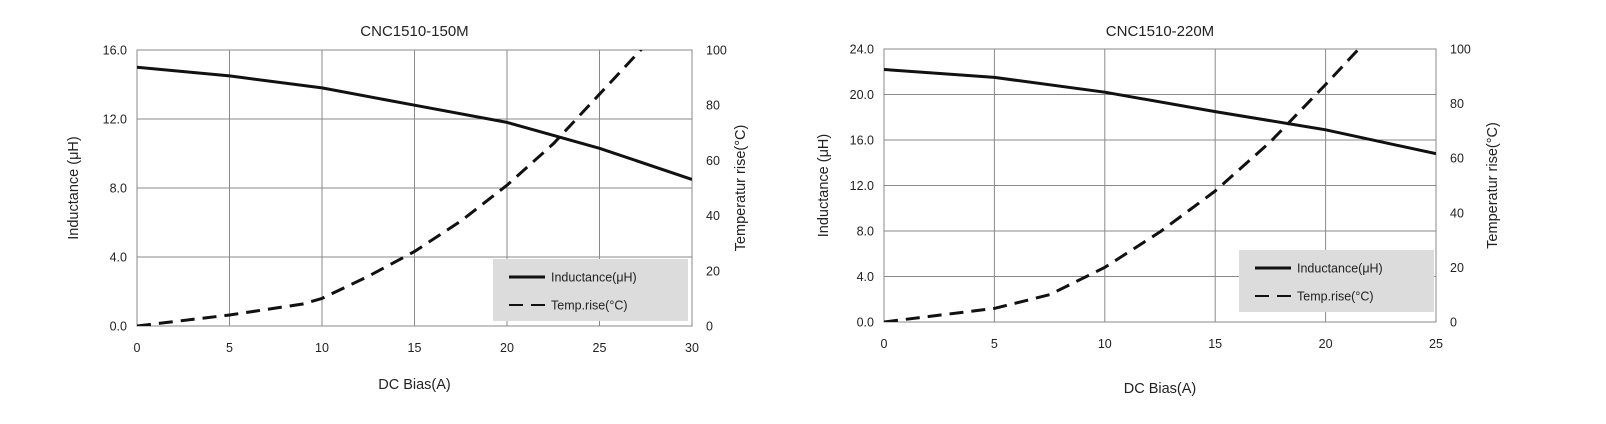 This screenshot has width=1606, height=424. What do you see at coordinates (862, 50) in the screenshot?
I see `y-tick-label: 24.0` at bounding box center [862, 50].